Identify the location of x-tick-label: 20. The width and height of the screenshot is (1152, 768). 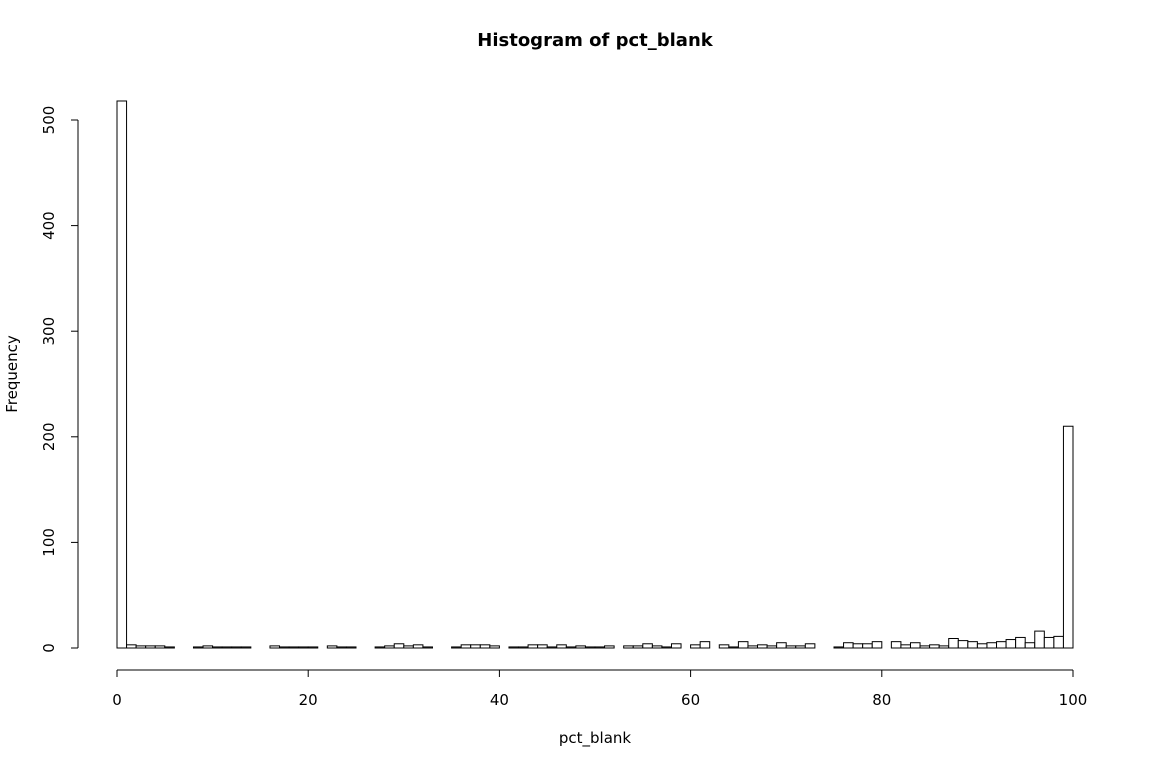
(308, 700).